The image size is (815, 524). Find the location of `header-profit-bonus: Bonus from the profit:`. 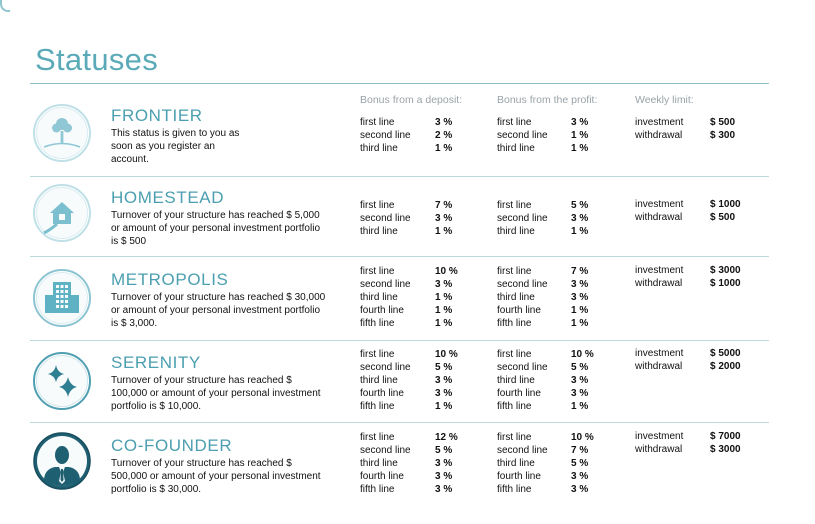

header-profit-bonus: Bonus from the profit: is located at coordinates (547, 100).